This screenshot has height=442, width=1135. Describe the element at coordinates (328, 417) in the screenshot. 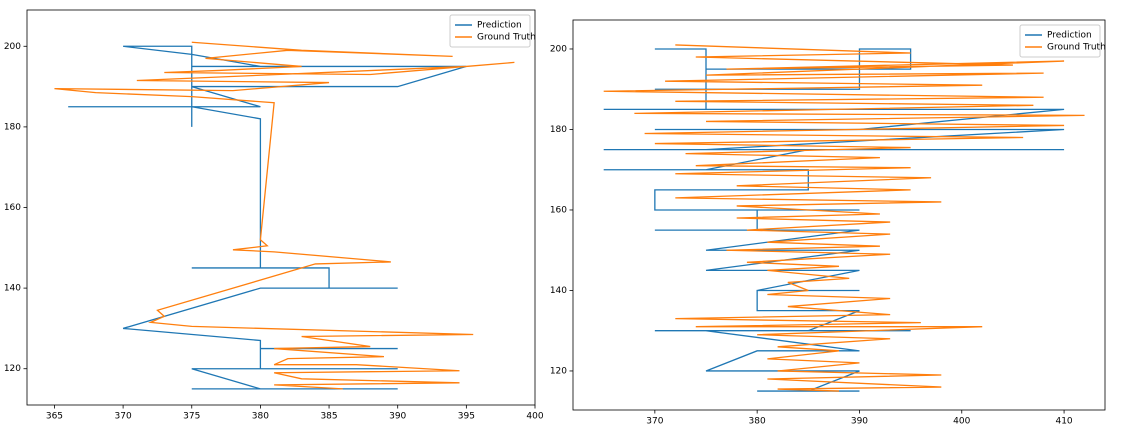

I see `x-tick-label: 385` at that location.